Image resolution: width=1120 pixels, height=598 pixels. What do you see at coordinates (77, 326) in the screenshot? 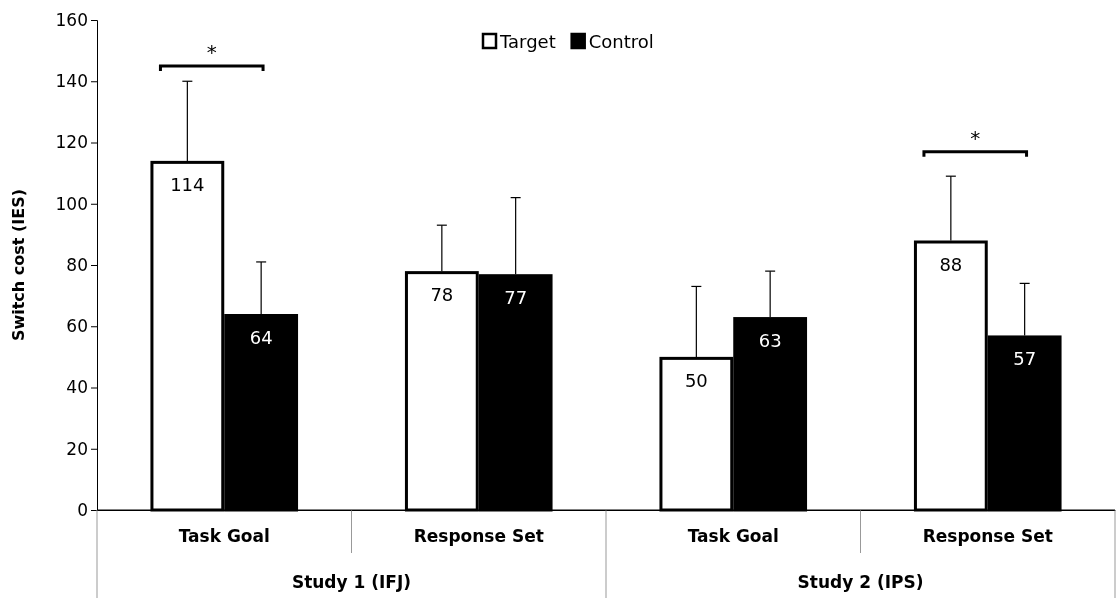
I see `y-tick-label: 60` at bounding box center [77, 326].